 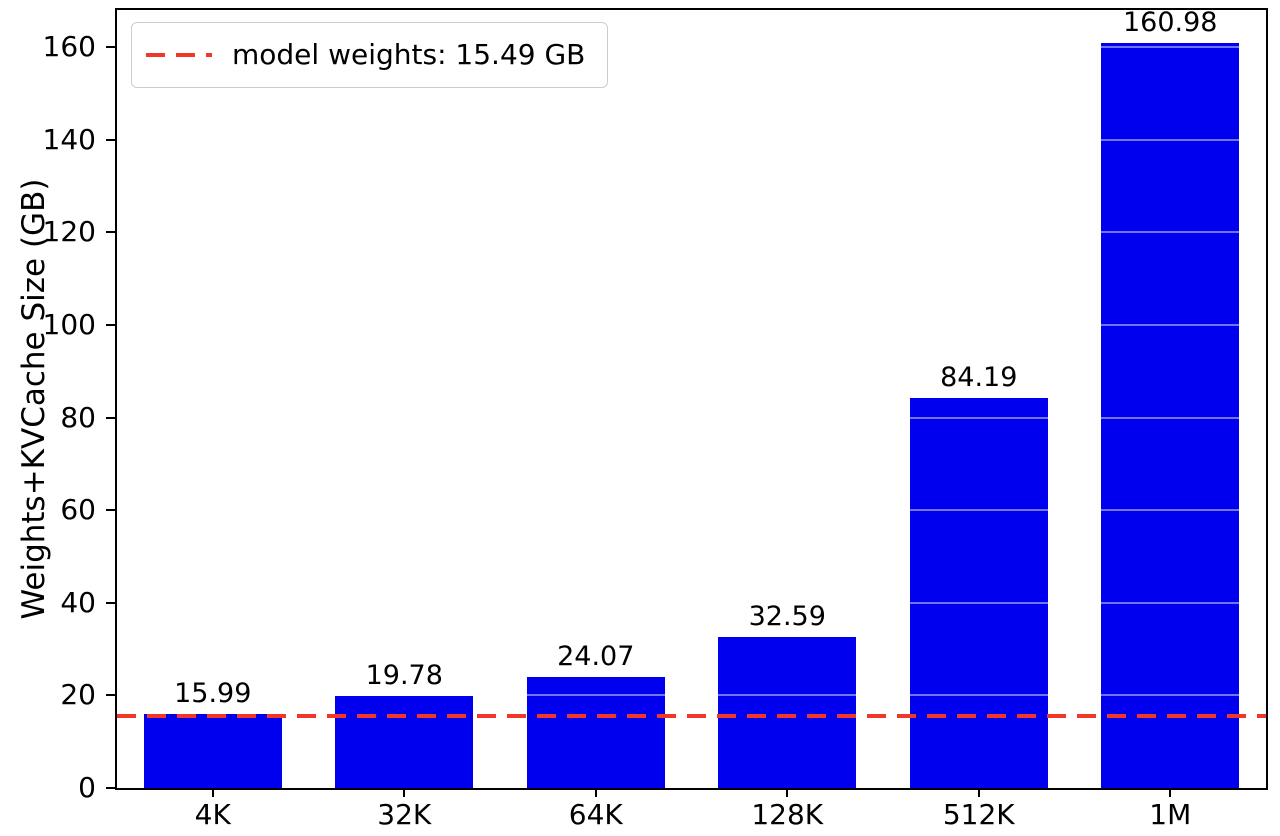 I want to click on bar-value-label: 32.59, so click(x=787, y=617).